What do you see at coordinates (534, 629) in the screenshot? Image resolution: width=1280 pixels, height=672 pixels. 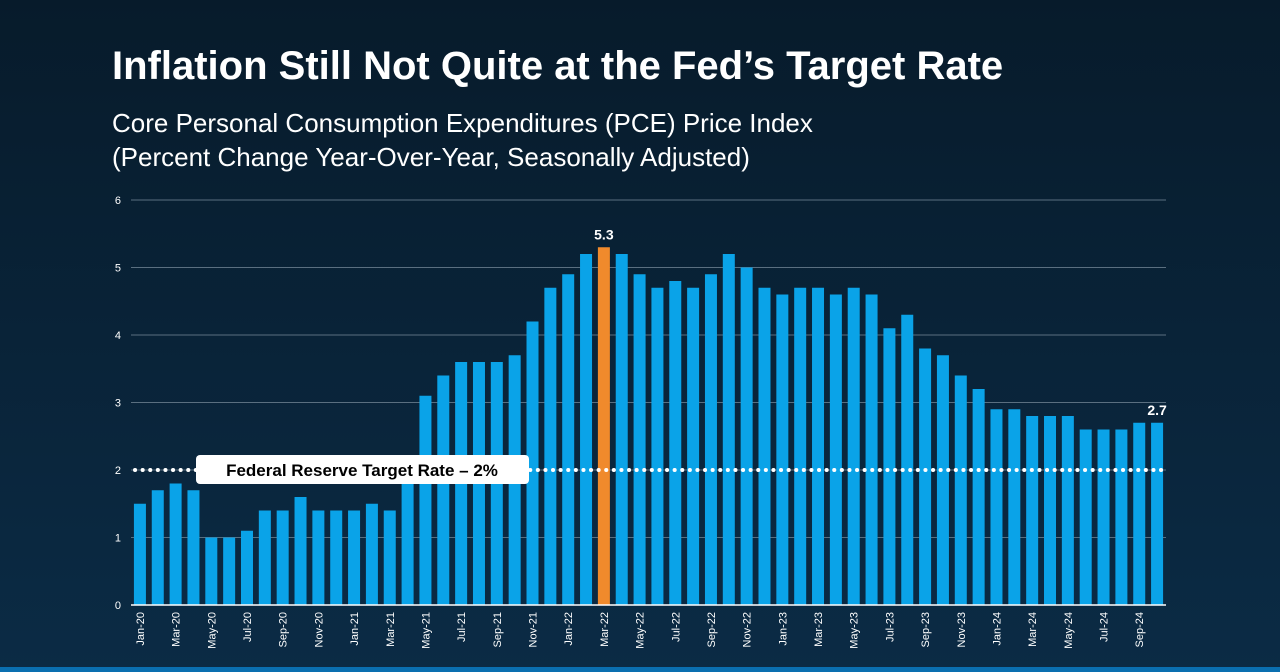 I see `x-tick-label: Nov-21` at bounding box center [534, 629].